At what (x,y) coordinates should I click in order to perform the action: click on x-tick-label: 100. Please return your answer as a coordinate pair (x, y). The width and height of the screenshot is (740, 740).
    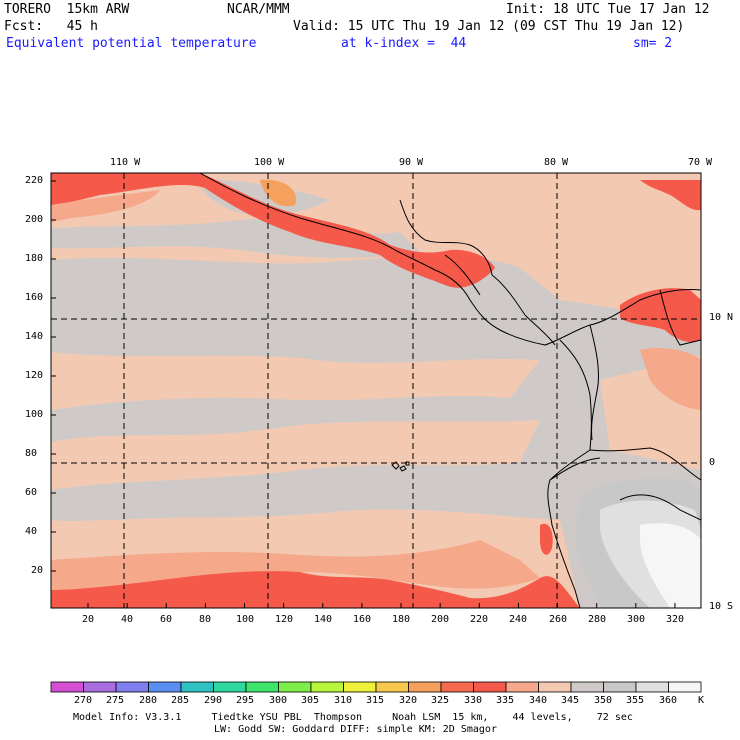
    Looking at the image, I should click on (245, 619).